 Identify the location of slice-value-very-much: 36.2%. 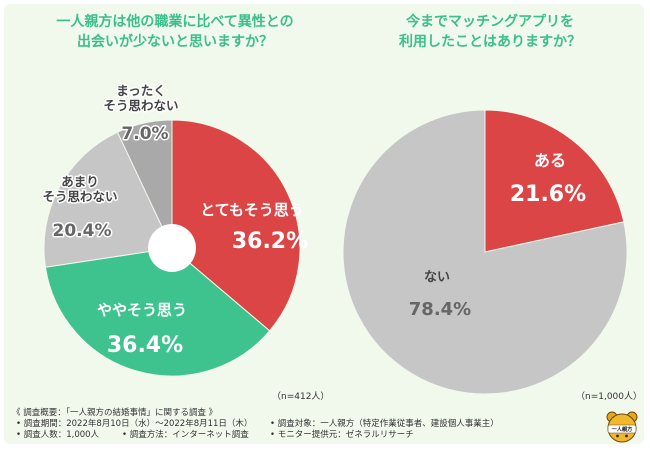
(270, 241).